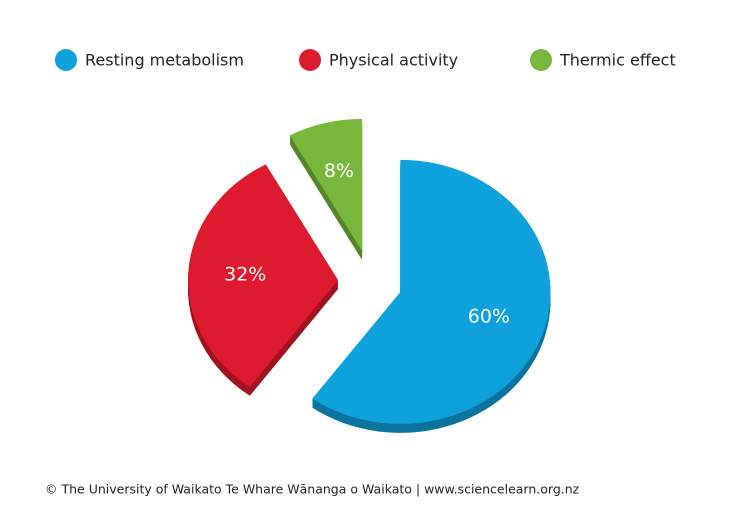 The width and height of the screenshot is (750, 506). What do you see at coordinates (489, 317) in the screenshot?
I see `slice-label: 60%` at bounding box center [489, 317].